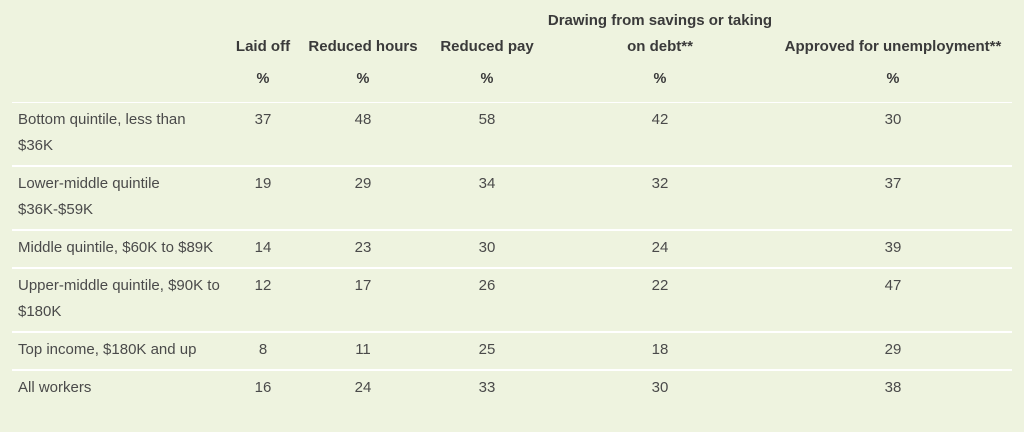  What do you see at coordinates (363, 300) in the screenshot?
I see `table-cell: 17` at bounding box center [363, 300].